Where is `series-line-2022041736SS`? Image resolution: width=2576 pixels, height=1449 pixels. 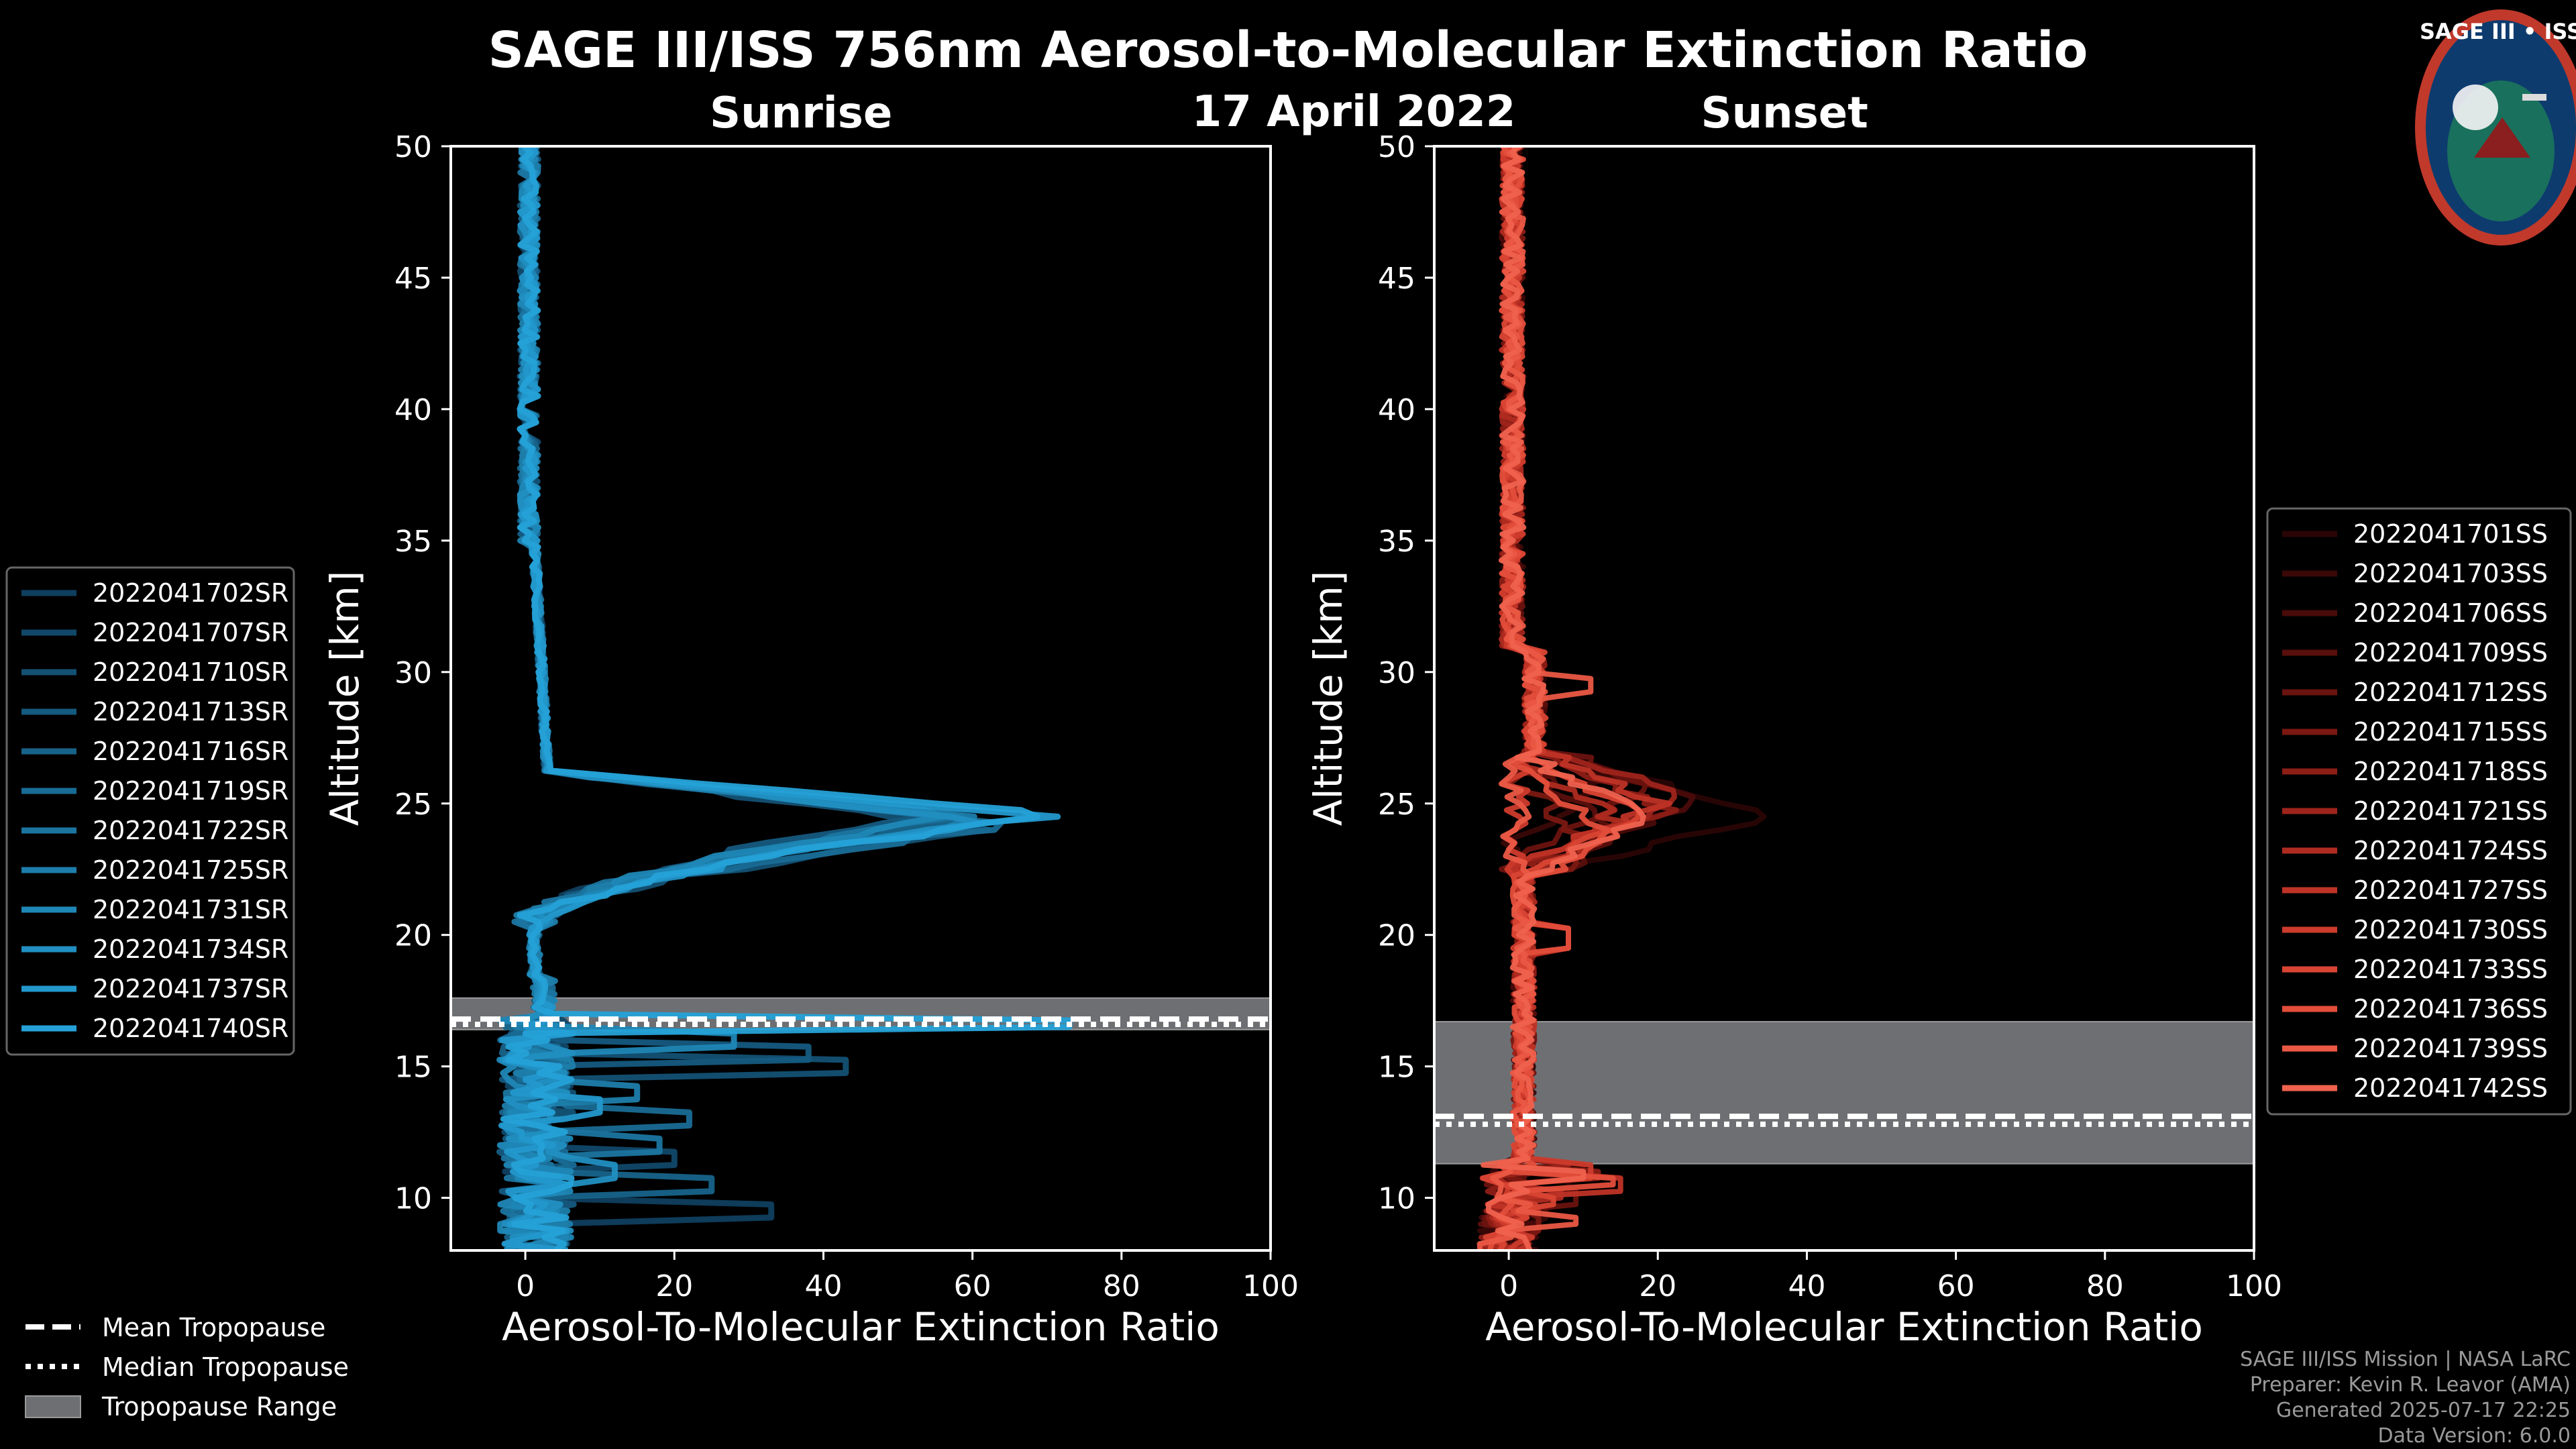 series-line-2022041736SS is located at coordinates (1551, 698).